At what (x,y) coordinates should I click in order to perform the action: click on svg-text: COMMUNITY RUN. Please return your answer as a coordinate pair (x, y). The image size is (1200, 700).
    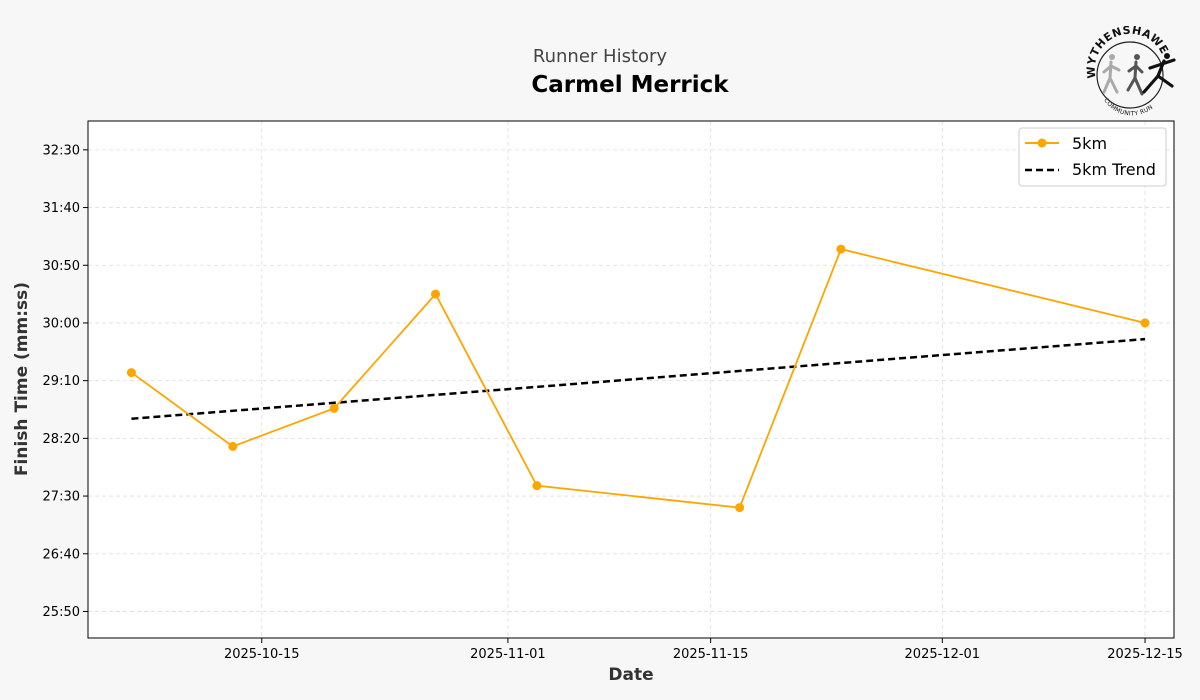
    Looking at the image, I should click on (1128, 107).